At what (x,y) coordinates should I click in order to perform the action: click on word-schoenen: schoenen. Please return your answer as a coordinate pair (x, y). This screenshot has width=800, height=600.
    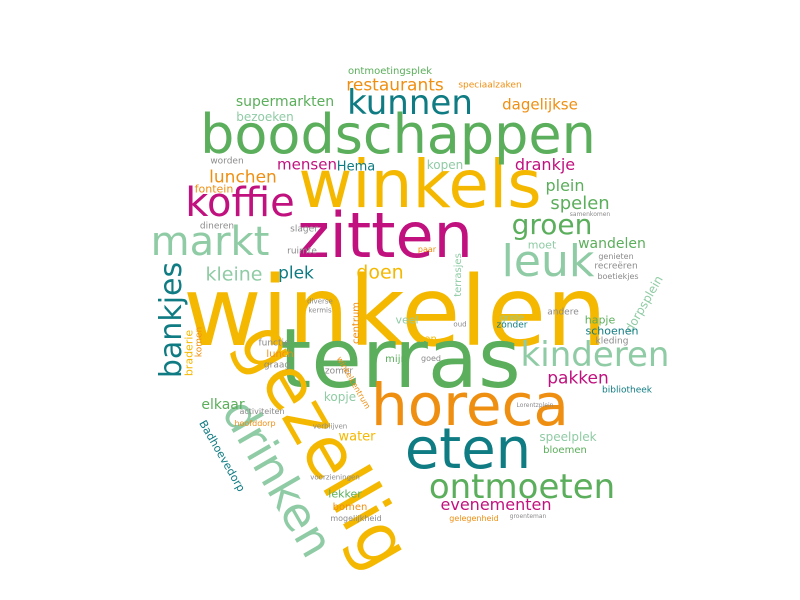
    Looking at the image, I should click on (612, 331).